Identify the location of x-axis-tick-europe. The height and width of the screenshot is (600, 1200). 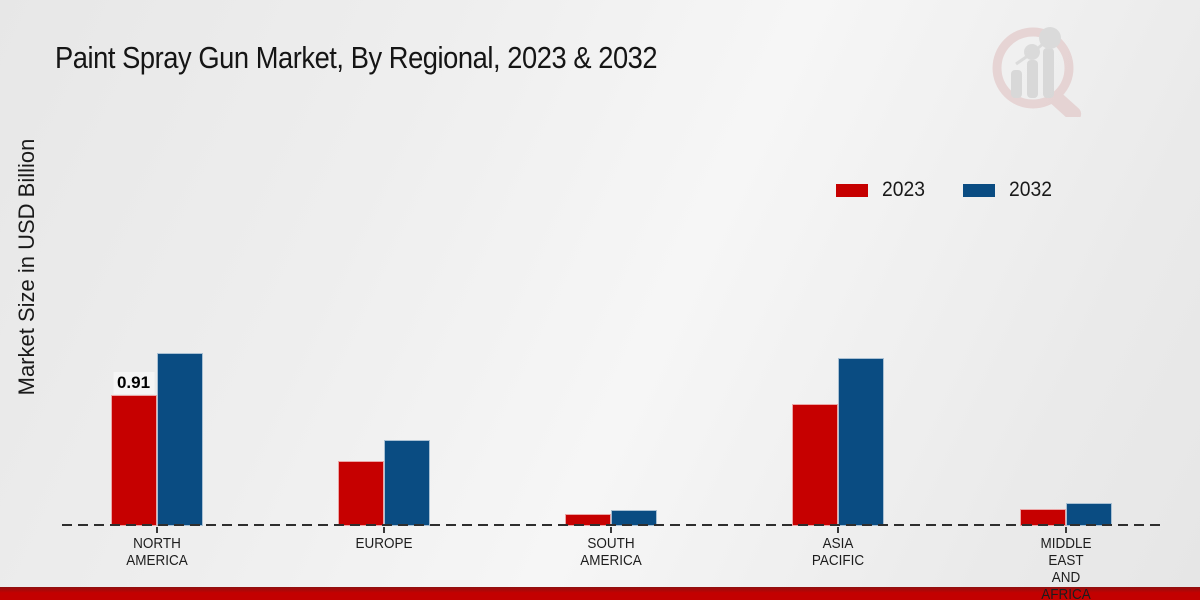
(383, 530).